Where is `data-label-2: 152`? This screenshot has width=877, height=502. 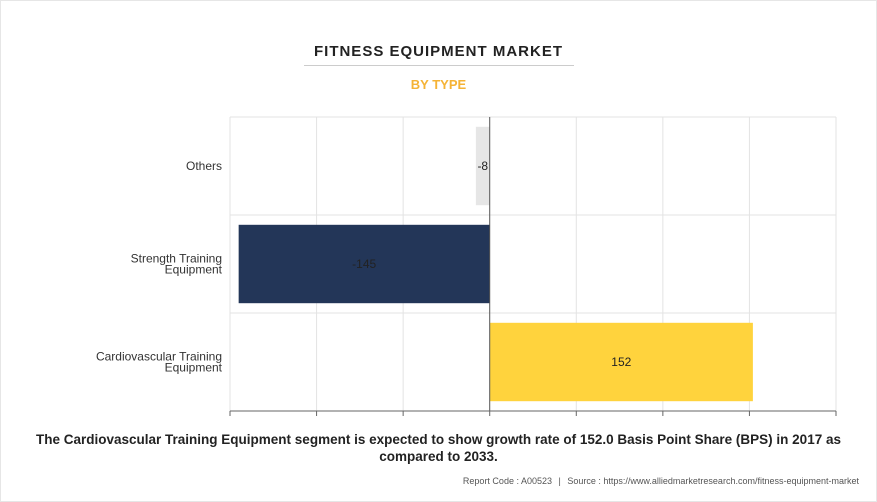
data-label-2: 152 is located at coordinates (621, 362).